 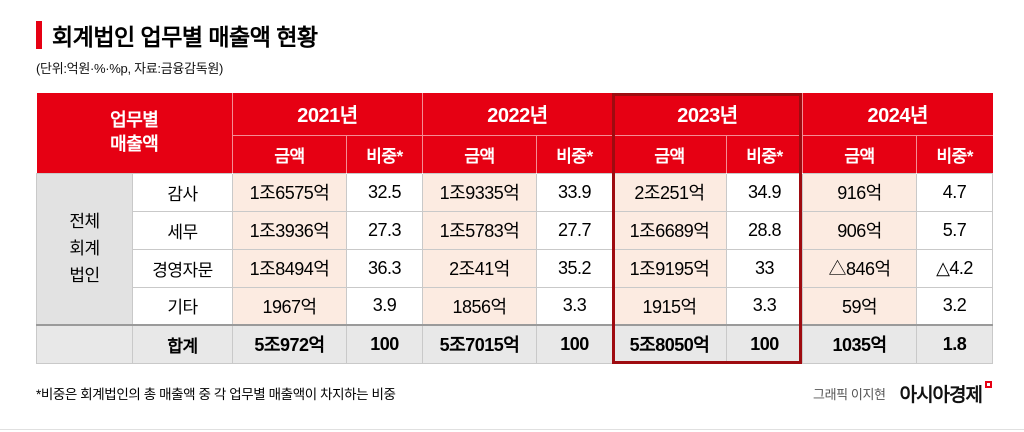 I want to click on amount-cell: 1856억, so click(x=479, y=306).